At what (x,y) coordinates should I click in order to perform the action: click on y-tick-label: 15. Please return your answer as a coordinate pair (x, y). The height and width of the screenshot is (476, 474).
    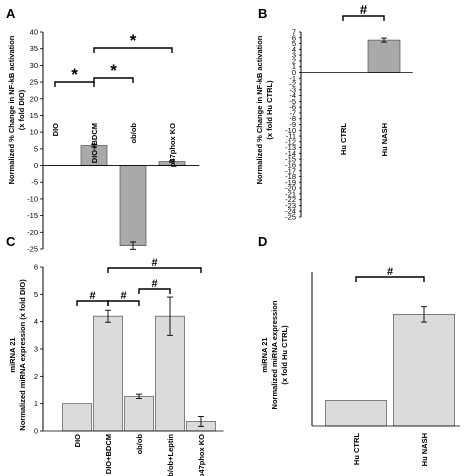
    Looking at the image, I should click on (34, 115).